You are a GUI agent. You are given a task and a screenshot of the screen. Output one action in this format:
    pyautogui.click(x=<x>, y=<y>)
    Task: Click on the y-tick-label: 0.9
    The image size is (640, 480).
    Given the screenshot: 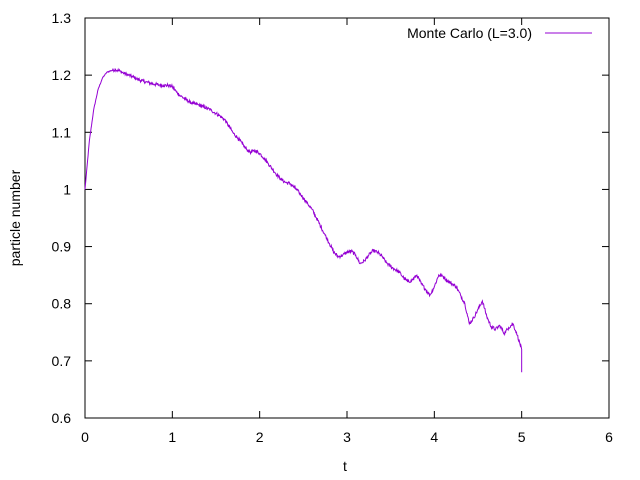 What is the action you would take?
    pyautogui.click(x=62, y=247)
    